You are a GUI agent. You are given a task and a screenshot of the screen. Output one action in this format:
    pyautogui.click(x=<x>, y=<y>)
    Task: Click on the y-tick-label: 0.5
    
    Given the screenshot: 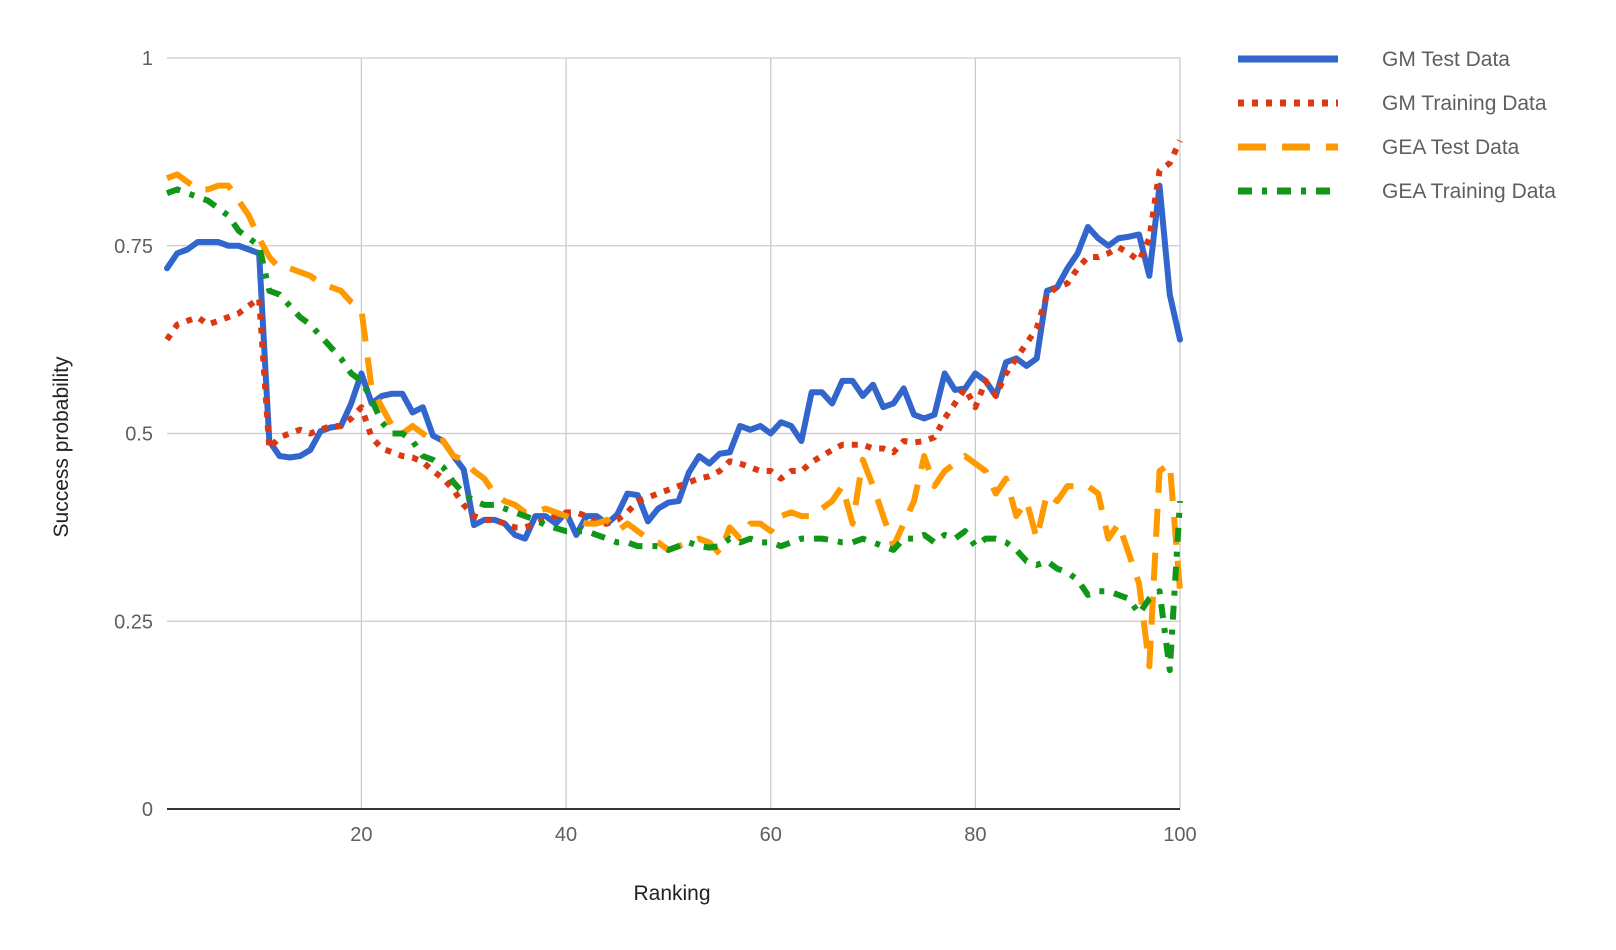 What is the action you would take?
    pyautogui.click(x=139, y=435)
    